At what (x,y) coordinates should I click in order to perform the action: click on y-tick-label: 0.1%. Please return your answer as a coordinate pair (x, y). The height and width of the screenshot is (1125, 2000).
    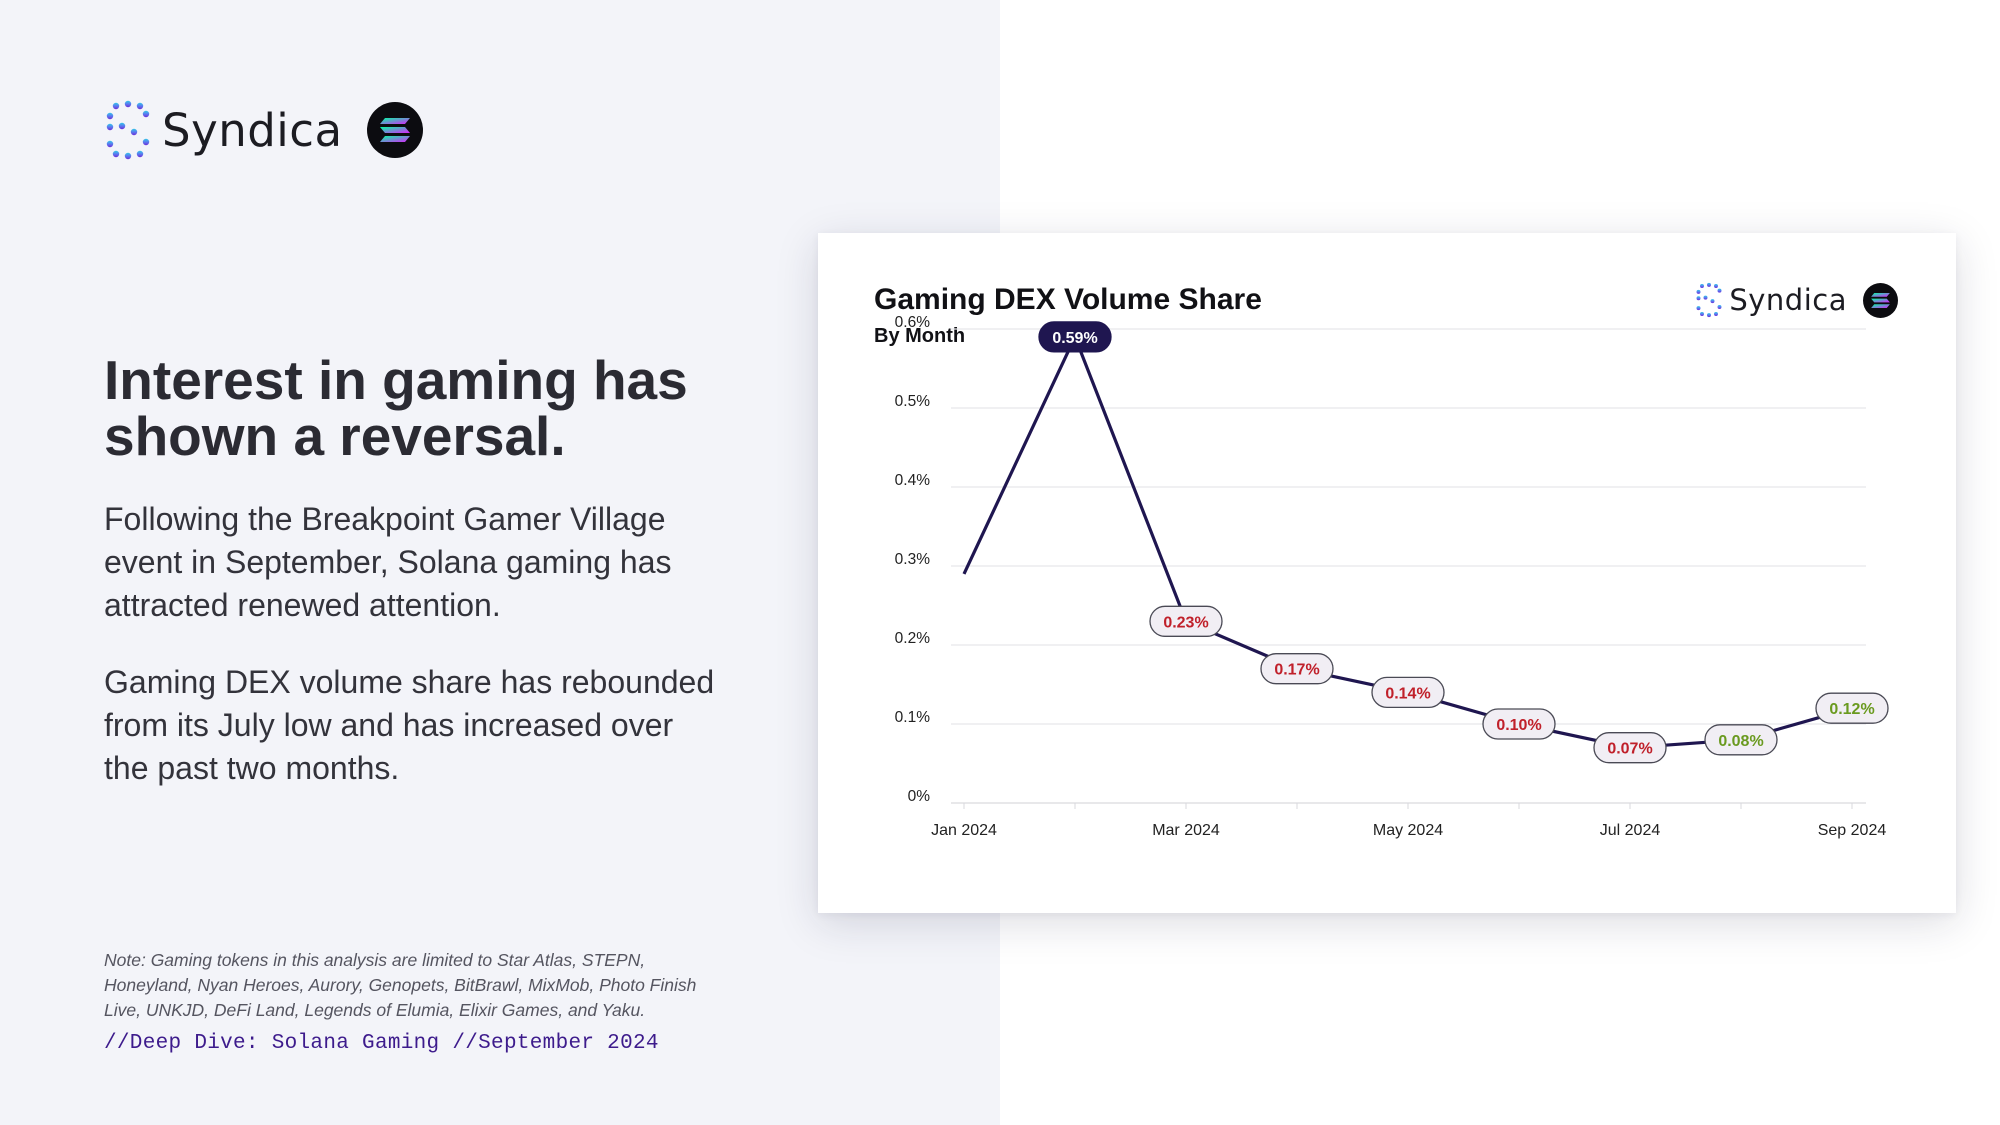
    Looking at the image, I should click on (913, 717).